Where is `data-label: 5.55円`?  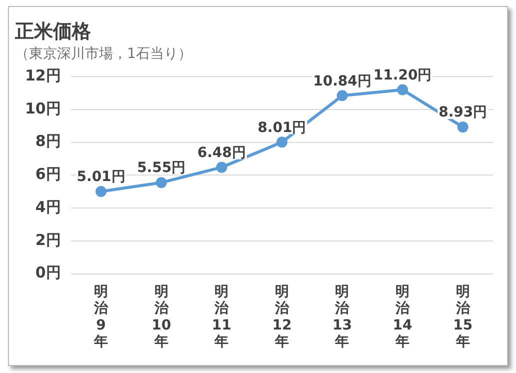 data-label: 5.55円 is located at coordinates (161, 168).